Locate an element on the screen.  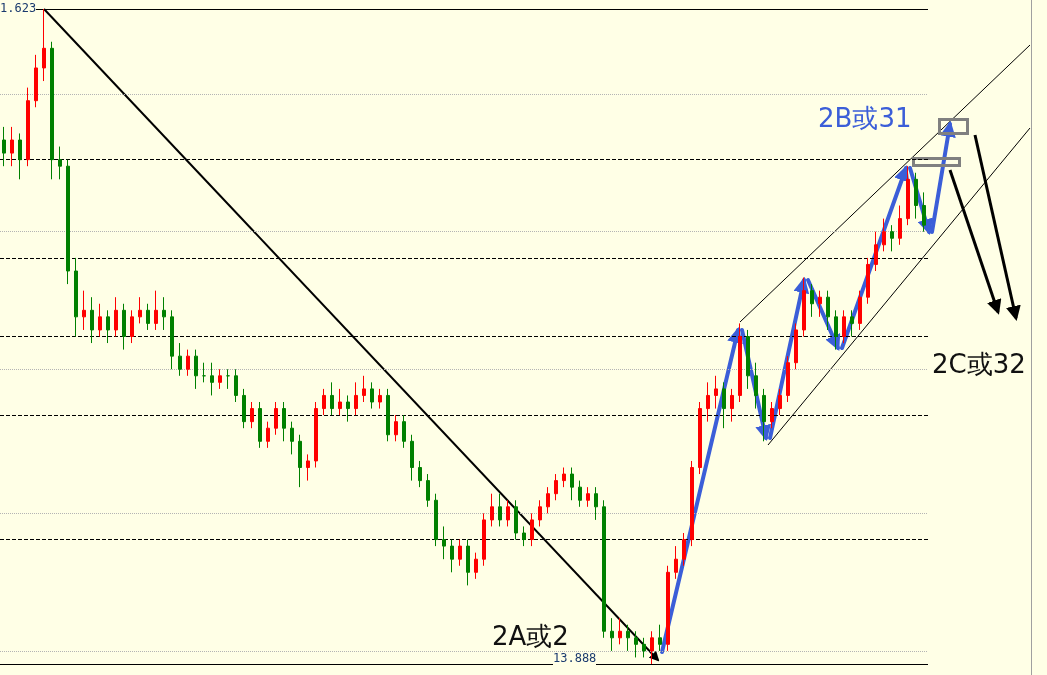
text: 2C或32 is located at coordinates (979, 364).